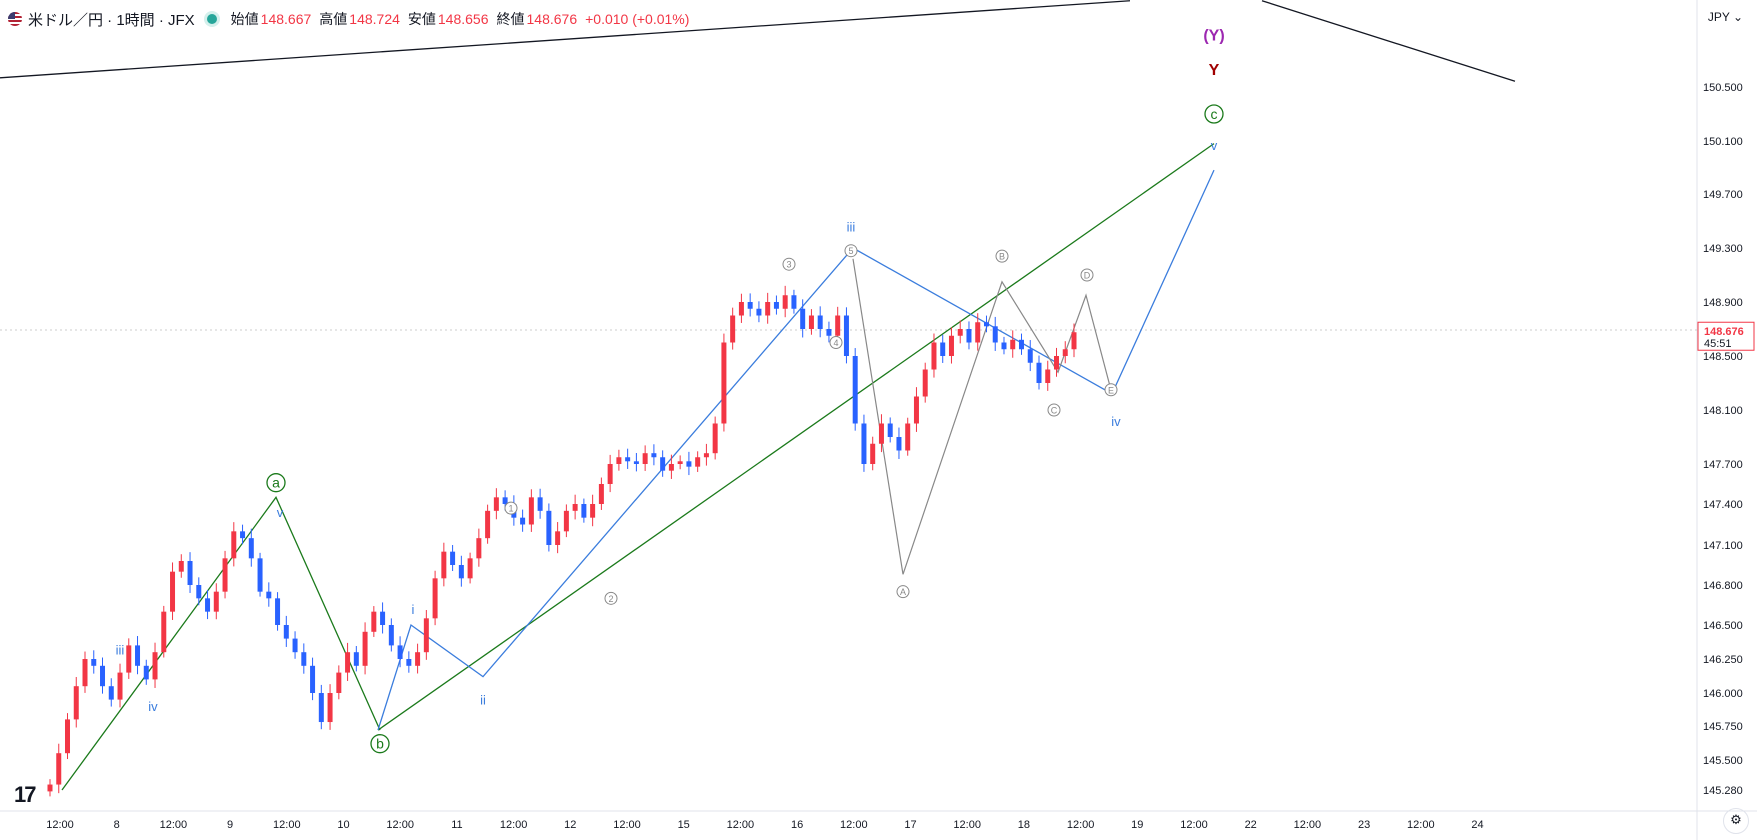  What do you see at coordinates (117, 825) in the screenshot?
I see `time-tick-label: 8` at bounding box center [117, 825].